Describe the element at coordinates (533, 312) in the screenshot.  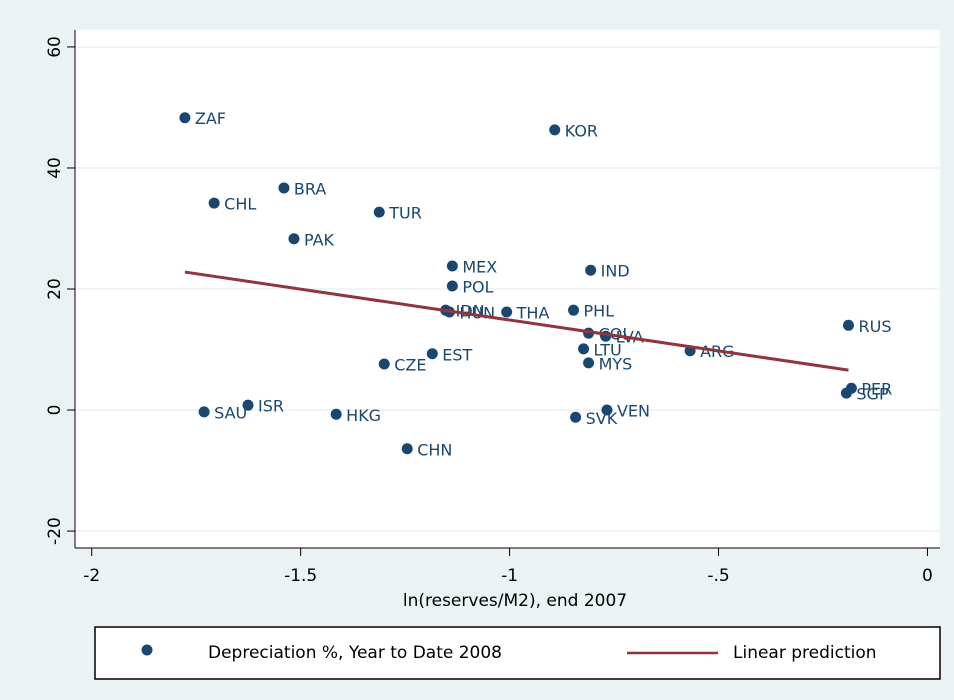
I see `point-label: THA` at that location.